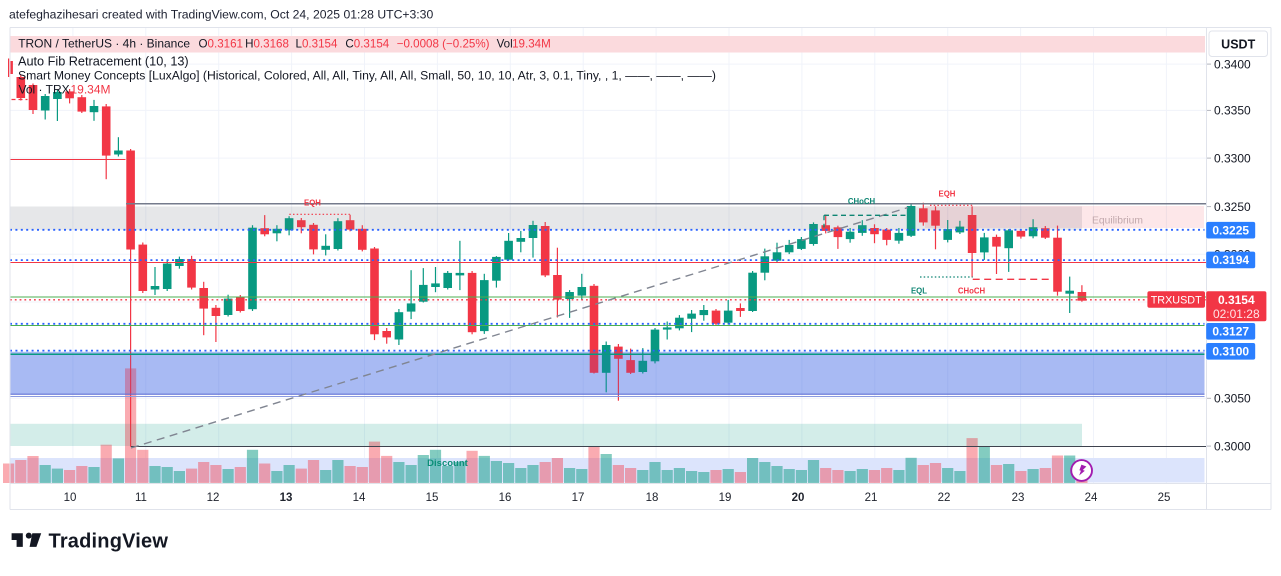  Describe the element at coordinates (1230, 231) in the screenshot. I see `svg-text: 0.3225` at that location.